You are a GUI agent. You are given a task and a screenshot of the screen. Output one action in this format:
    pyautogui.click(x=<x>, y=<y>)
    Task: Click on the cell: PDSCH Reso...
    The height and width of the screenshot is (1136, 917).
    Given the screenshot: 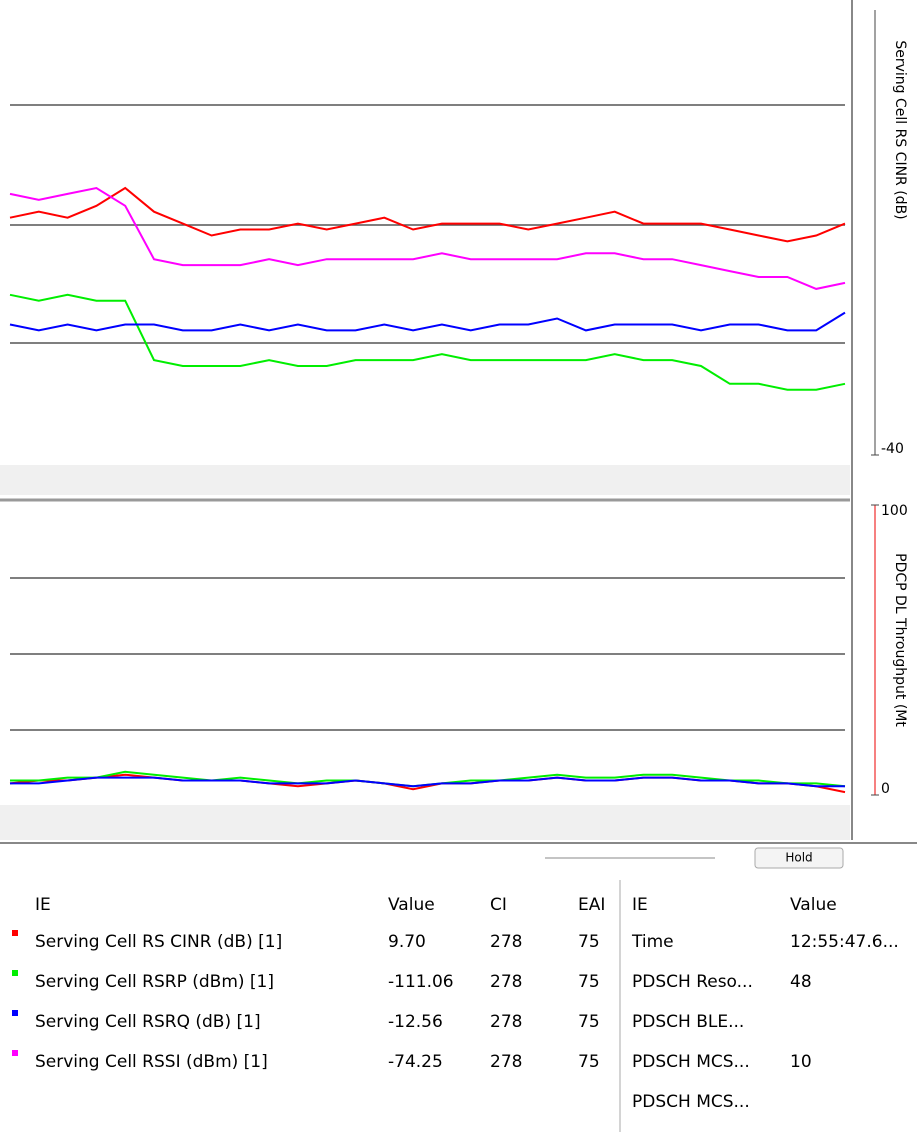 What is the action you would take?
    pyautogui.click(x=692, y=982)
    